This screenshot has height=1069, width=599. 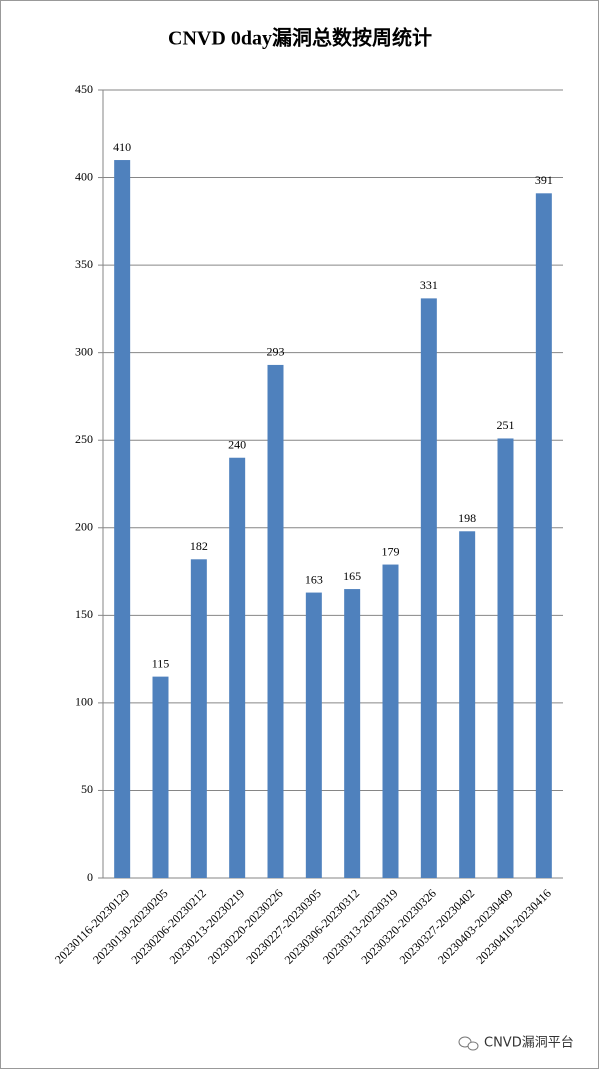 What do you see at coordinates (276, 352) in the screenshot?
I see `value-label: 293` at bounding box center [276, 352].